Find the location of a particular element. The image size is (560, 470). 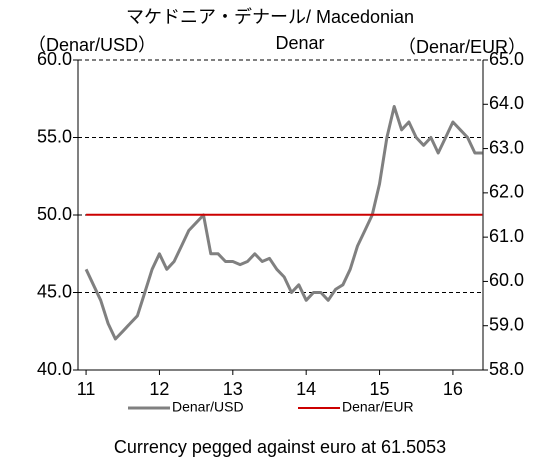

x-tick-label: 16 is located at coordinates (453, 389).